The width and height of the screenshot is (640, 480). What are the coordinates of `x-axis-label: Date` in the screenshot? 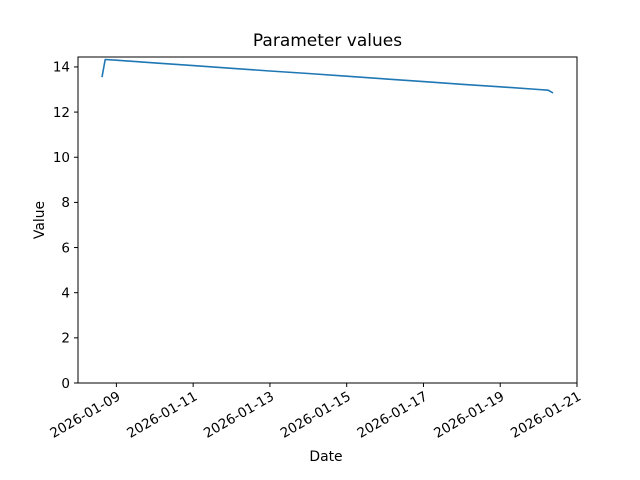 It's located at (325, 457).